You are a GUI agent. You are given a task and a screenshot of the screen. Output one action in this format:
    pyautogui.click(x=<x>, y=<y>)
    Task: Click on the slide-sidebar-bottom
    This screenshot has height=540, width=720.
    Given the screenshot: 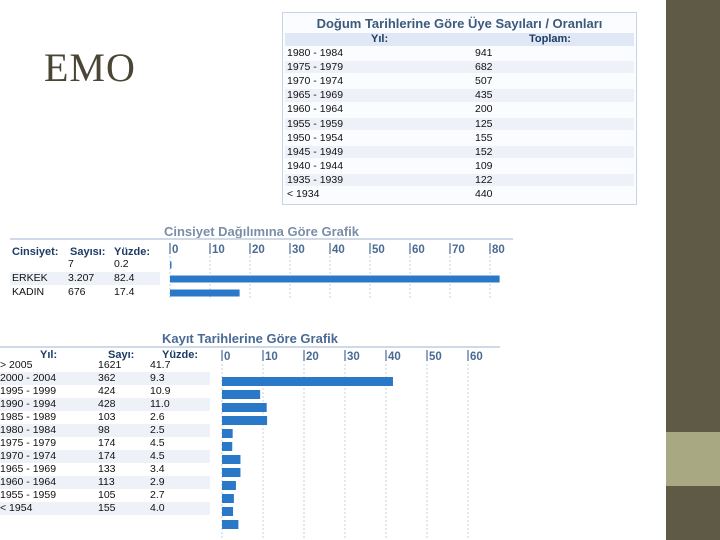 What is the action you would take?
    pyautogui.click(x=693, y=513)
    